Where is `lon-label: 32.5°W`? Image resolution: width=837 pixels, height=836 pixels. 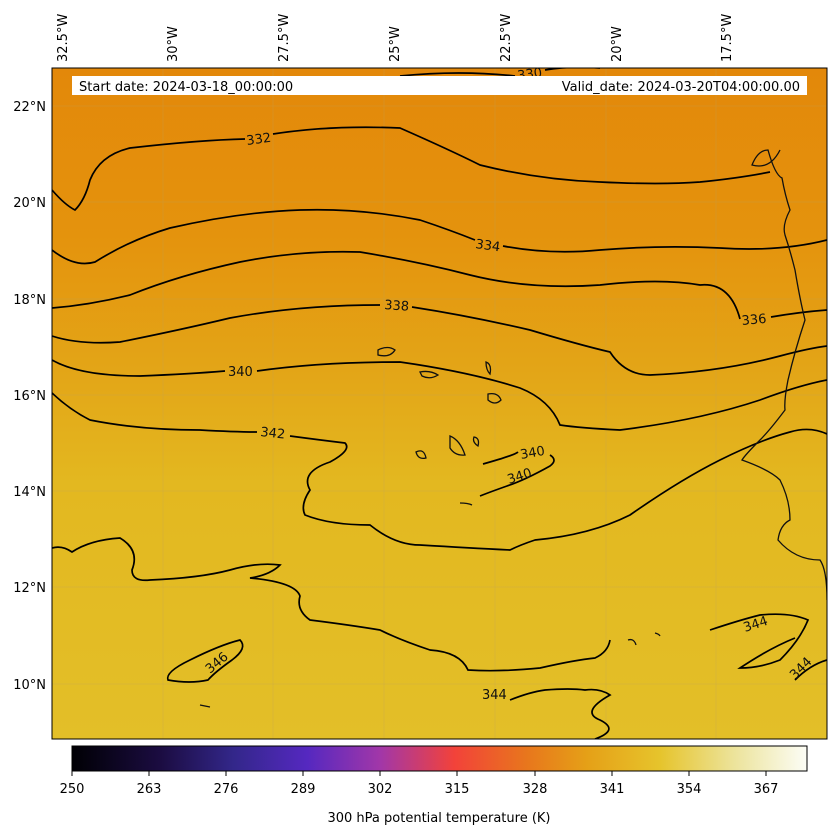 lon-label: 32.5°W is located at coordinates (63, 38).